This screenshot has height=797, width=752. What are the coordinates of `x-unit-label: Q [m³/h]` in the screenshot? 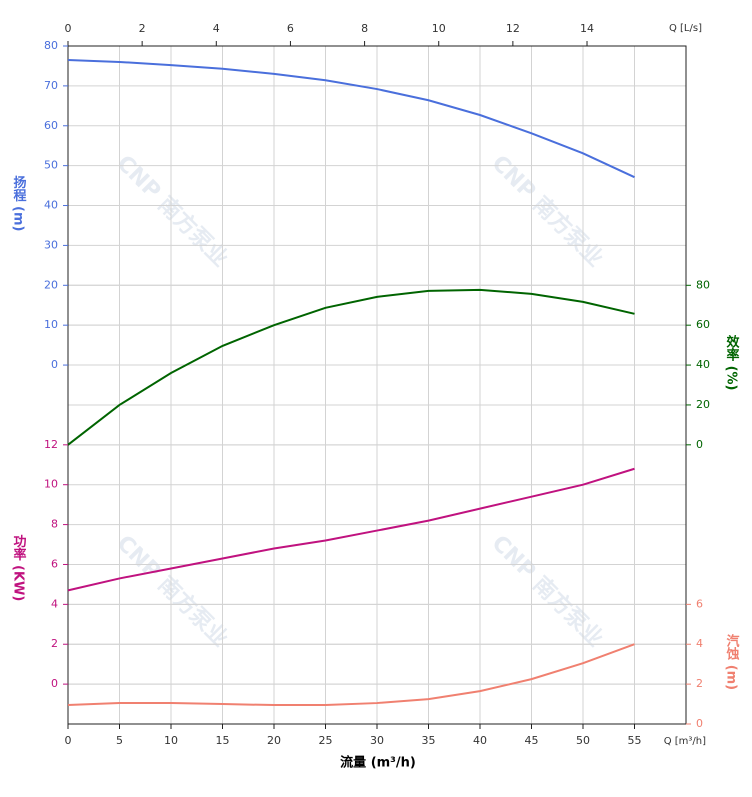 It's located at (685, 741).